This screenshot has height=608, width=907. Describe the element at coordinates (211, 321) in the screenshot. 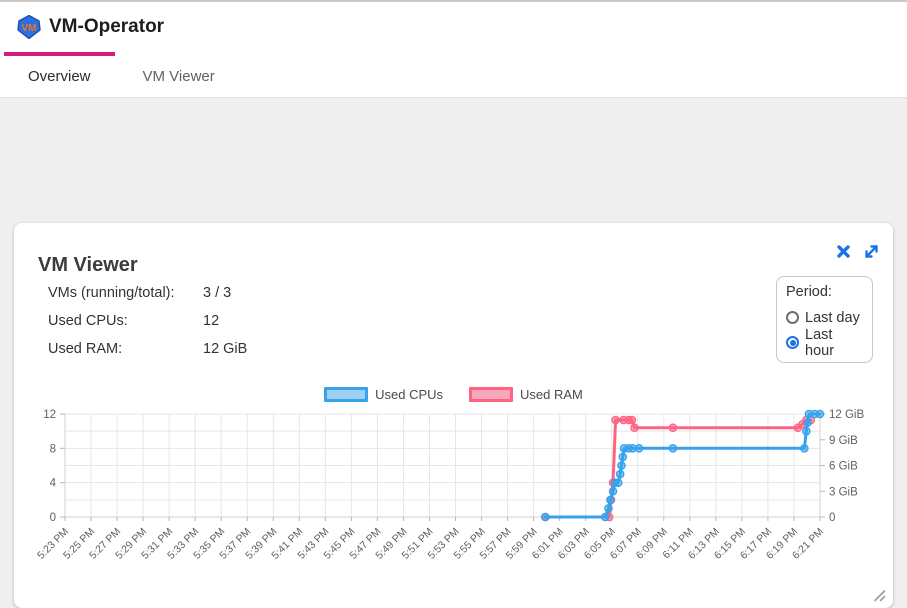

I see `stat-value: 12` at that location.